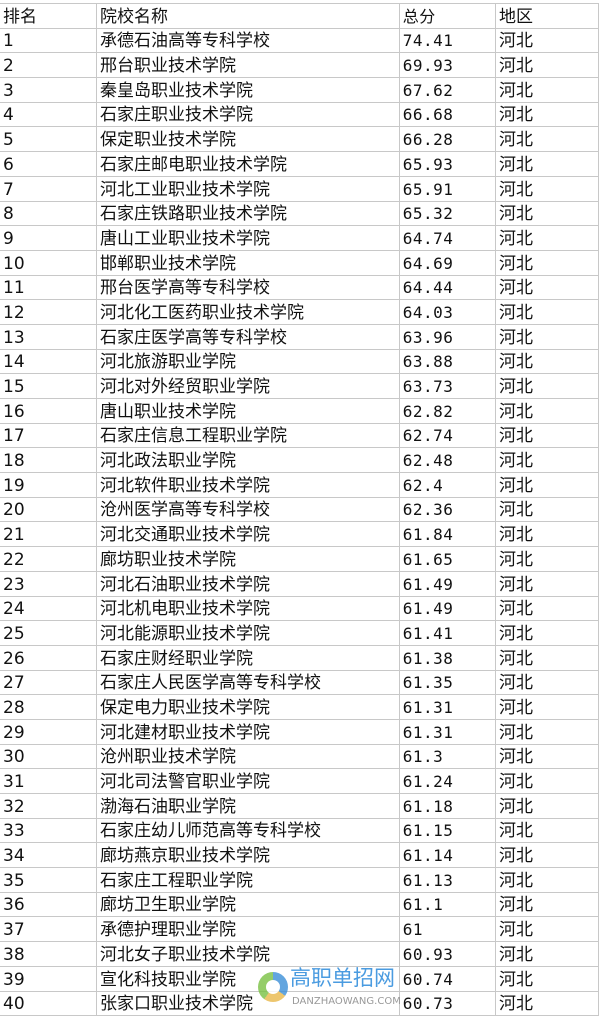 Image resolution: width=600 pixels, height=1018 pixels. What do you see at coordinates (248, 904) in the screenshot?
I see `cell-school: 廊坊卫生职业学院` at bounding box center [248, 904].